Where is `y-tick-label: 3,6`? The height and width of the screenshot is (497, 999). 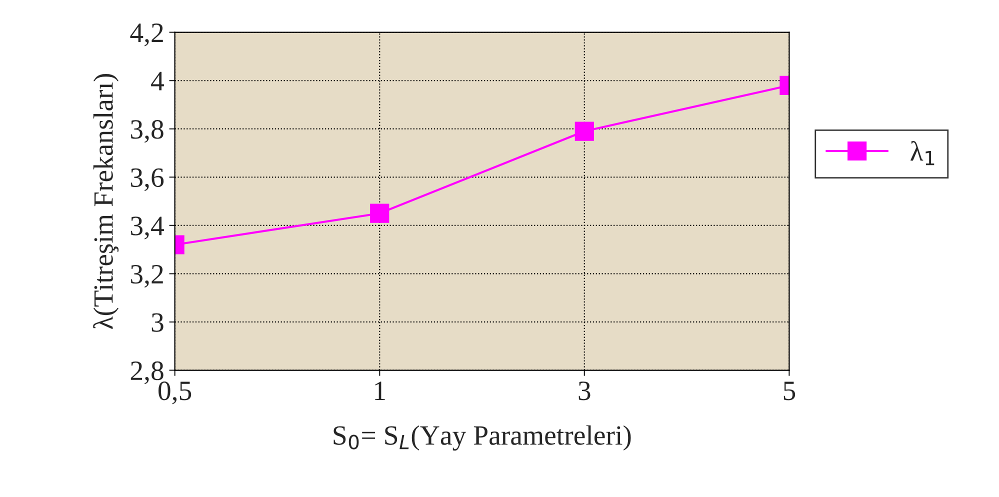 y-tick-label: 3,6 is located at coordinates (147, 180).